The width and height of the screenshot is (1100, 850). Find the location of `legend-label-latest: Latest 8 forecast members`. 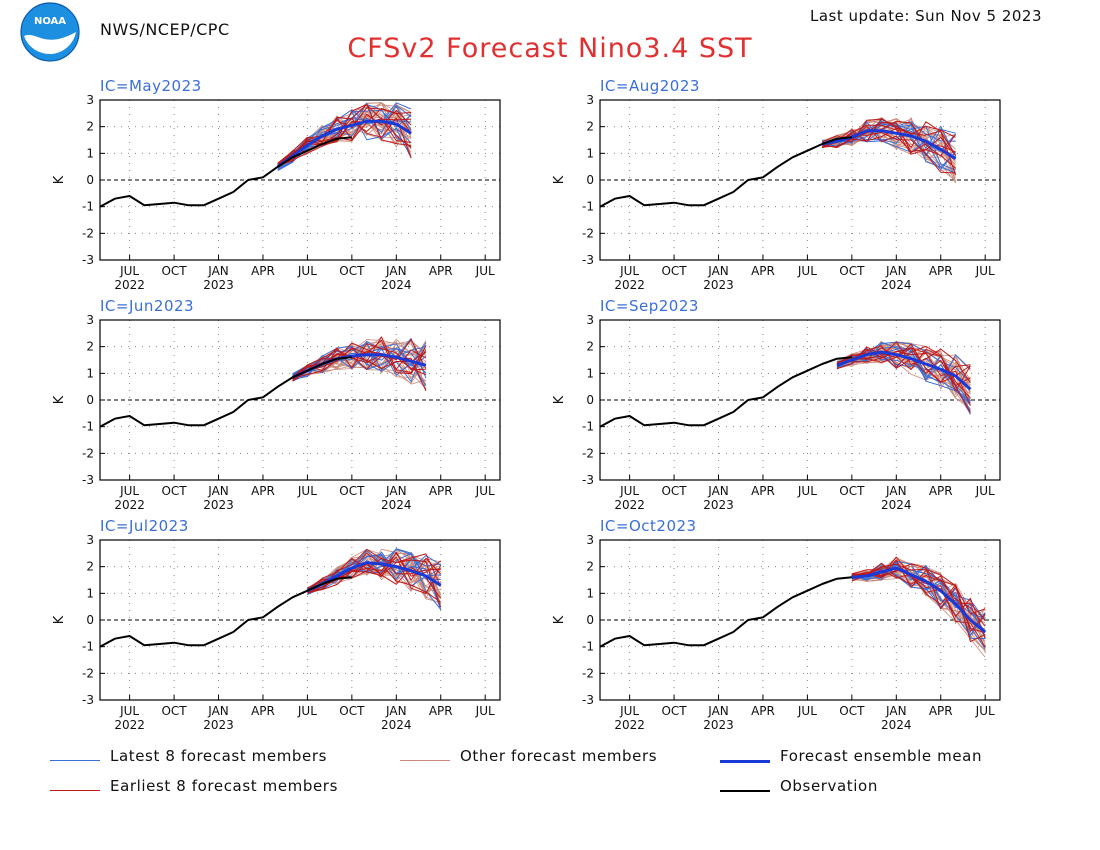

legend-label-latest: Latest 8 forecast members is located at coordinates (219, 756).